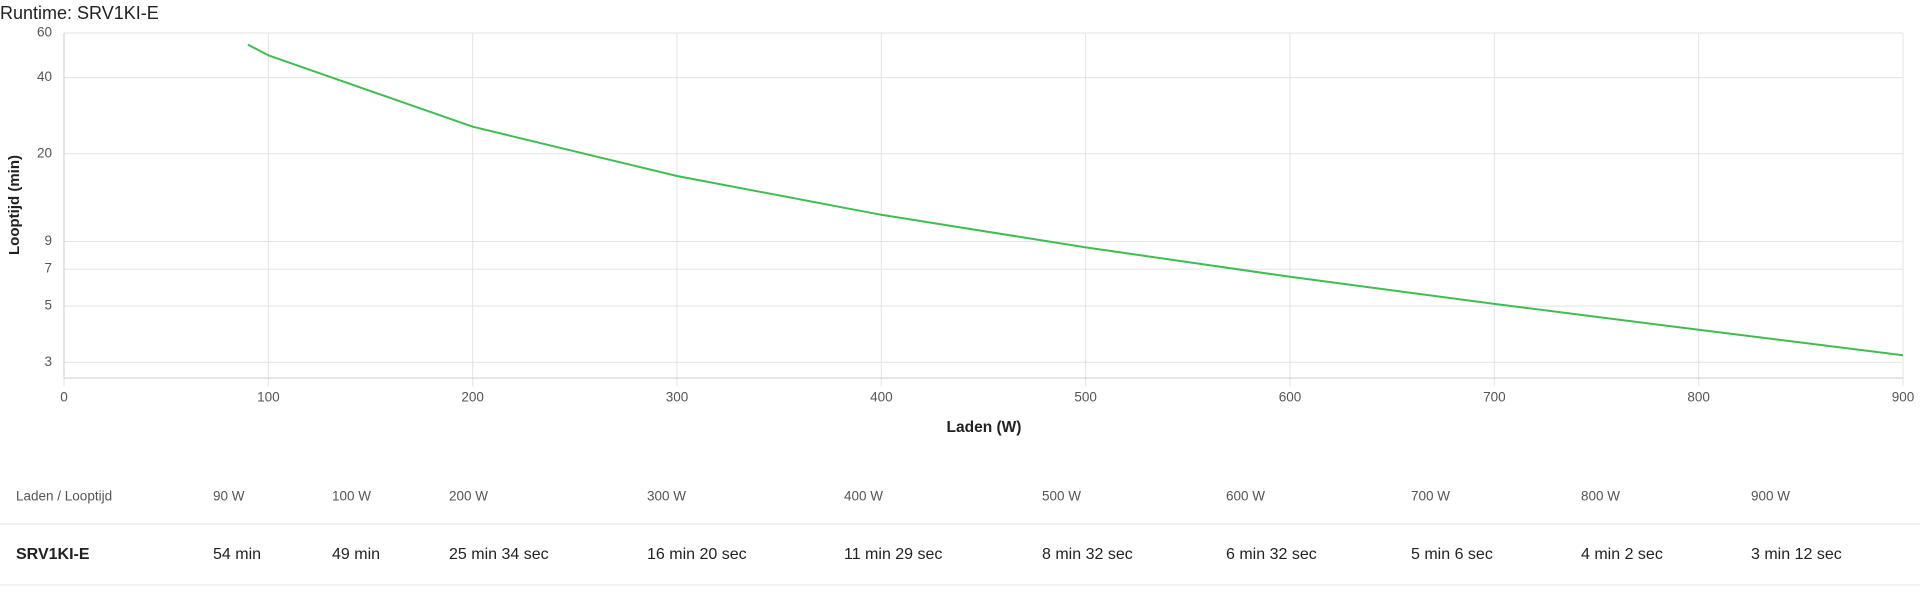 The height and width of the screenshot is (594, 1920). Describe the element at coordinates (48, 268) in the screenshot. I see `y-tick-label: 7` at that location.